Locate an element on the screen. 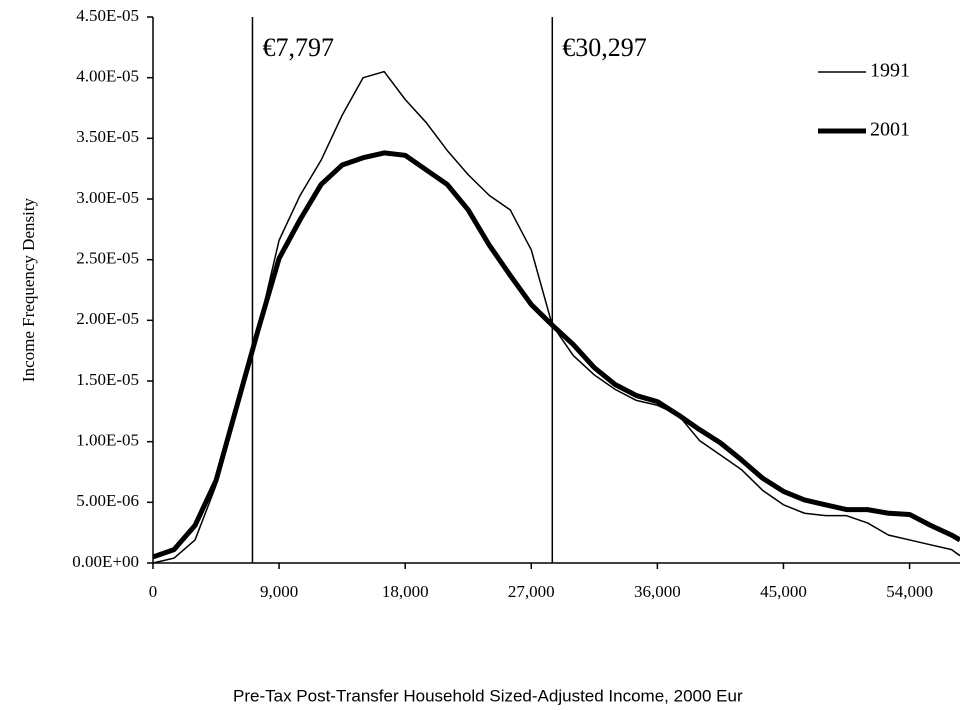  y-tick-label: 0.00E+00 is located at coordinates (105, 561).